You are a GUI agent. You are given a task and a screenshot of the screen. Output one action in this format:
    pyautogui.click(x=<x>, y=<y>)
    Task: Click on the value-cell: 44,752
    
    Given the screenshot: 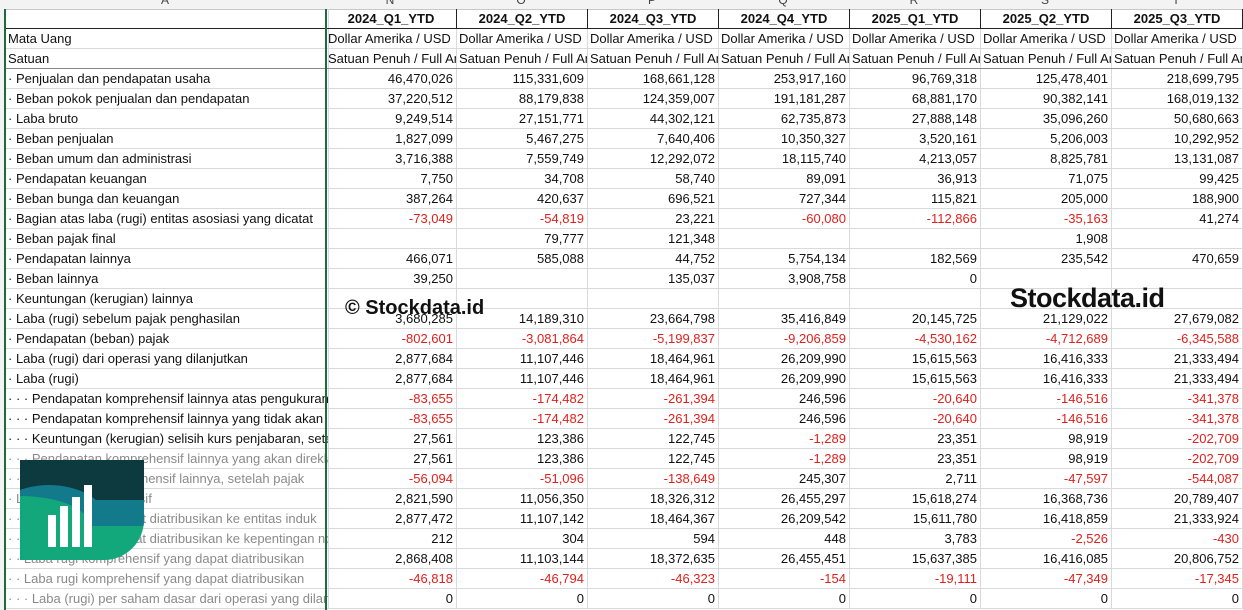 What is the action you would take?
    pyautogui.click(x=653, y=259)
    